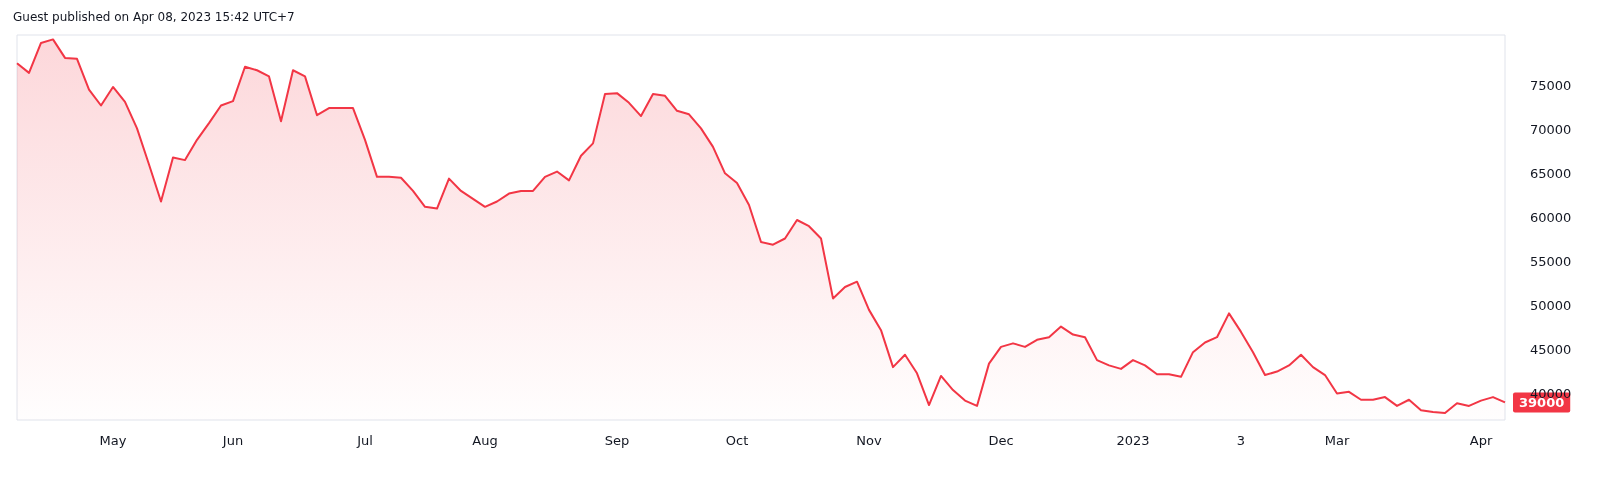  What do you see at coordinates (1551, 217) in the screenshot?
I see `y-tick-label: 60000` at bounding box center [1551, 217].